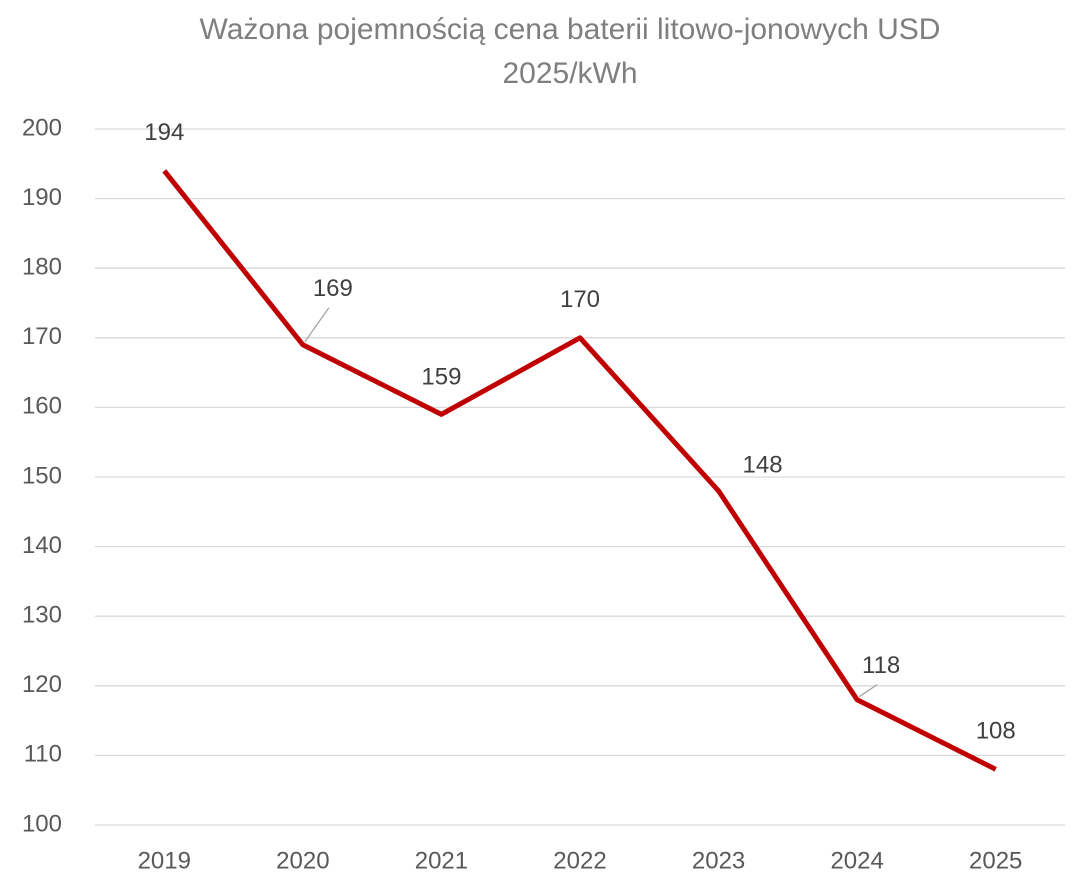 The height and width of the screenshot is (876, 1083). Describe the element at coordinates (718, 860) in the screenshot. I see `x-tick-label: 2023` at that location.